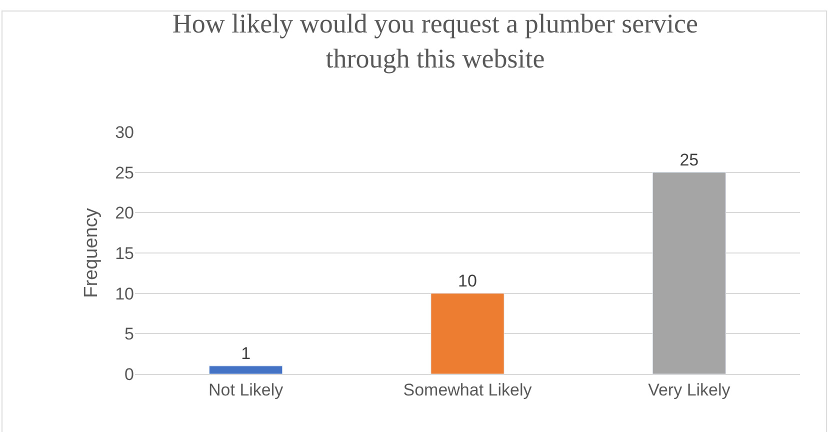 The height and width of the screenshot is (432, 829). What do you see at coordinates (246, 390) in the screenshot?
I see `x-tick-label: Not Likely` at bounding box center [246, 390].